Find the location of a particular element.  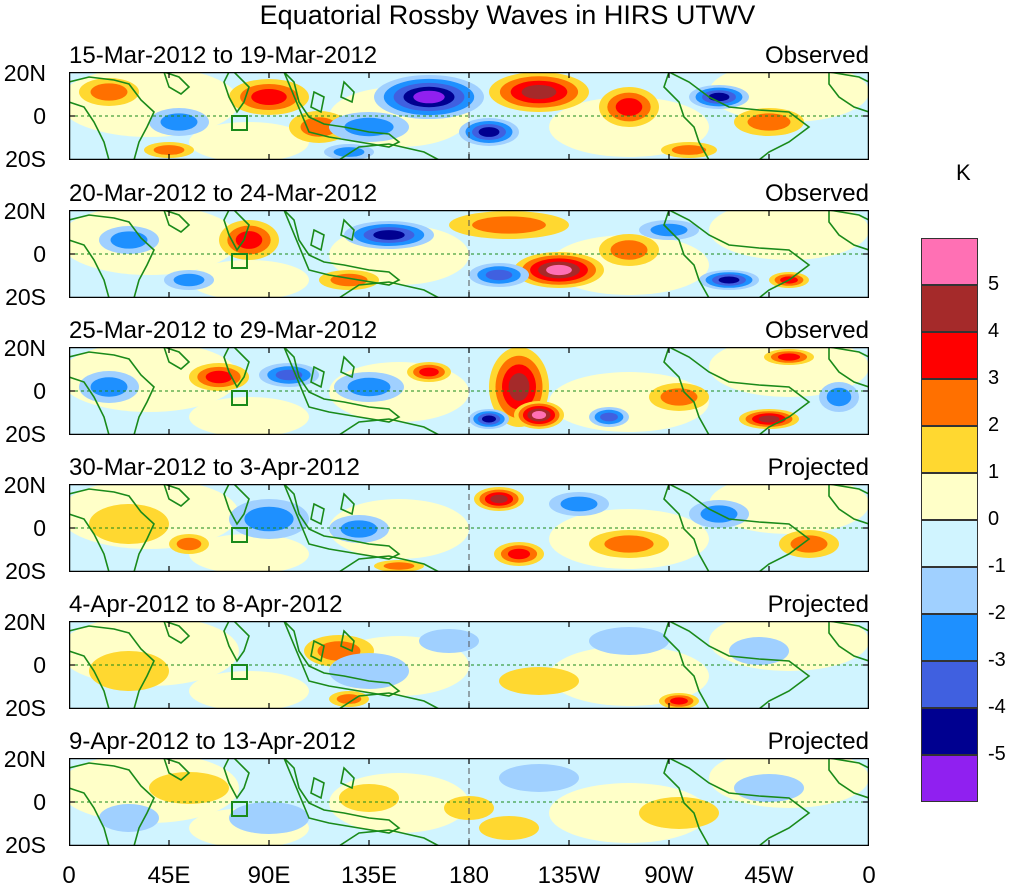

colorbar-tick-label: 2 is located at coordinates (994, 425).